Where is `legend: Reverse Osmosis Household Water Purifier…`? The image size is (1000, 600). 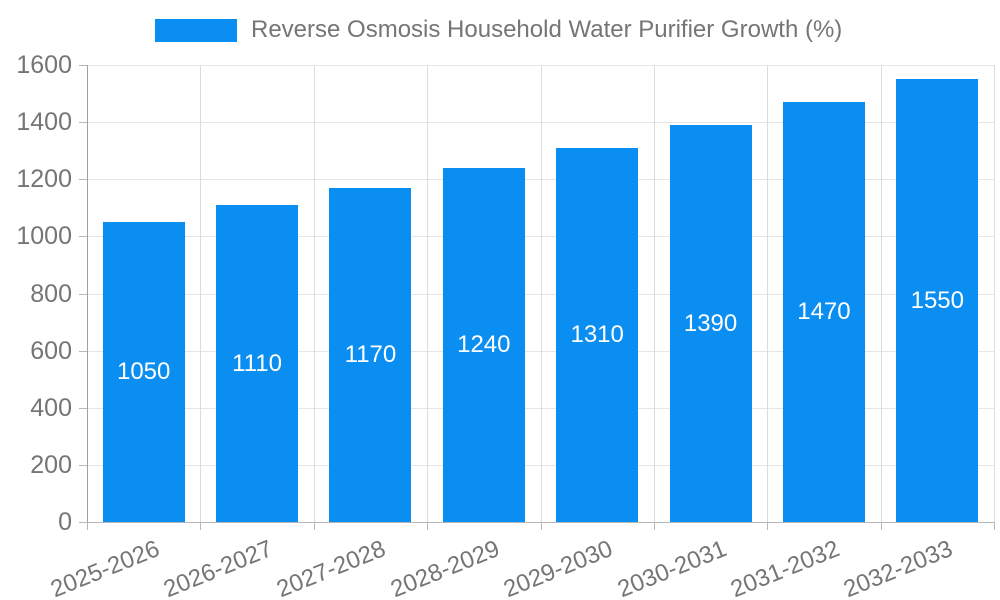 legend: Reverse Osmosis Household Water Purifier… is located at coordinates (498, 30).